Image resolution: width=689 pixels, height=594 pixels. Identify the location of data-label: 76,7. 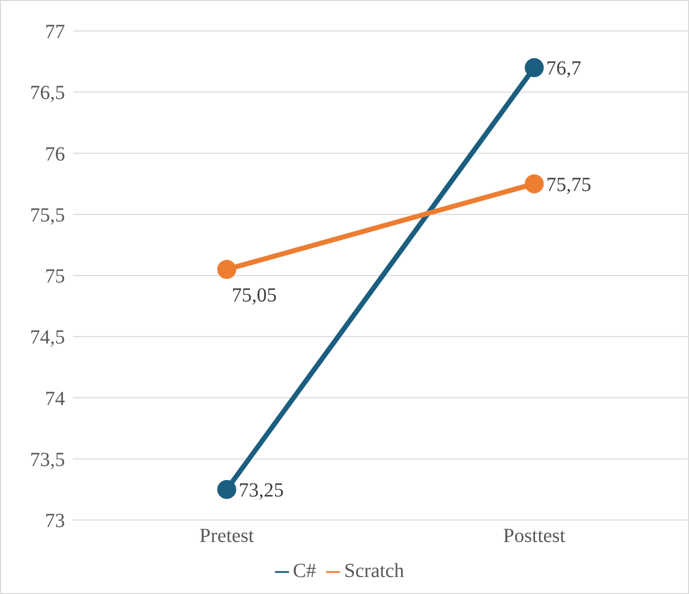
(564, 69).